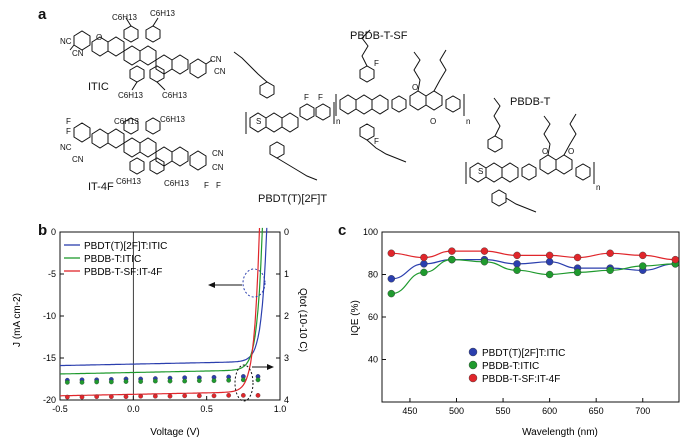 This screenshot has height=444, width=680. What do you see at coordinates (415, 87) in the screenshot?
I see `atom-label-o: O` at bounding box center [415, 87].